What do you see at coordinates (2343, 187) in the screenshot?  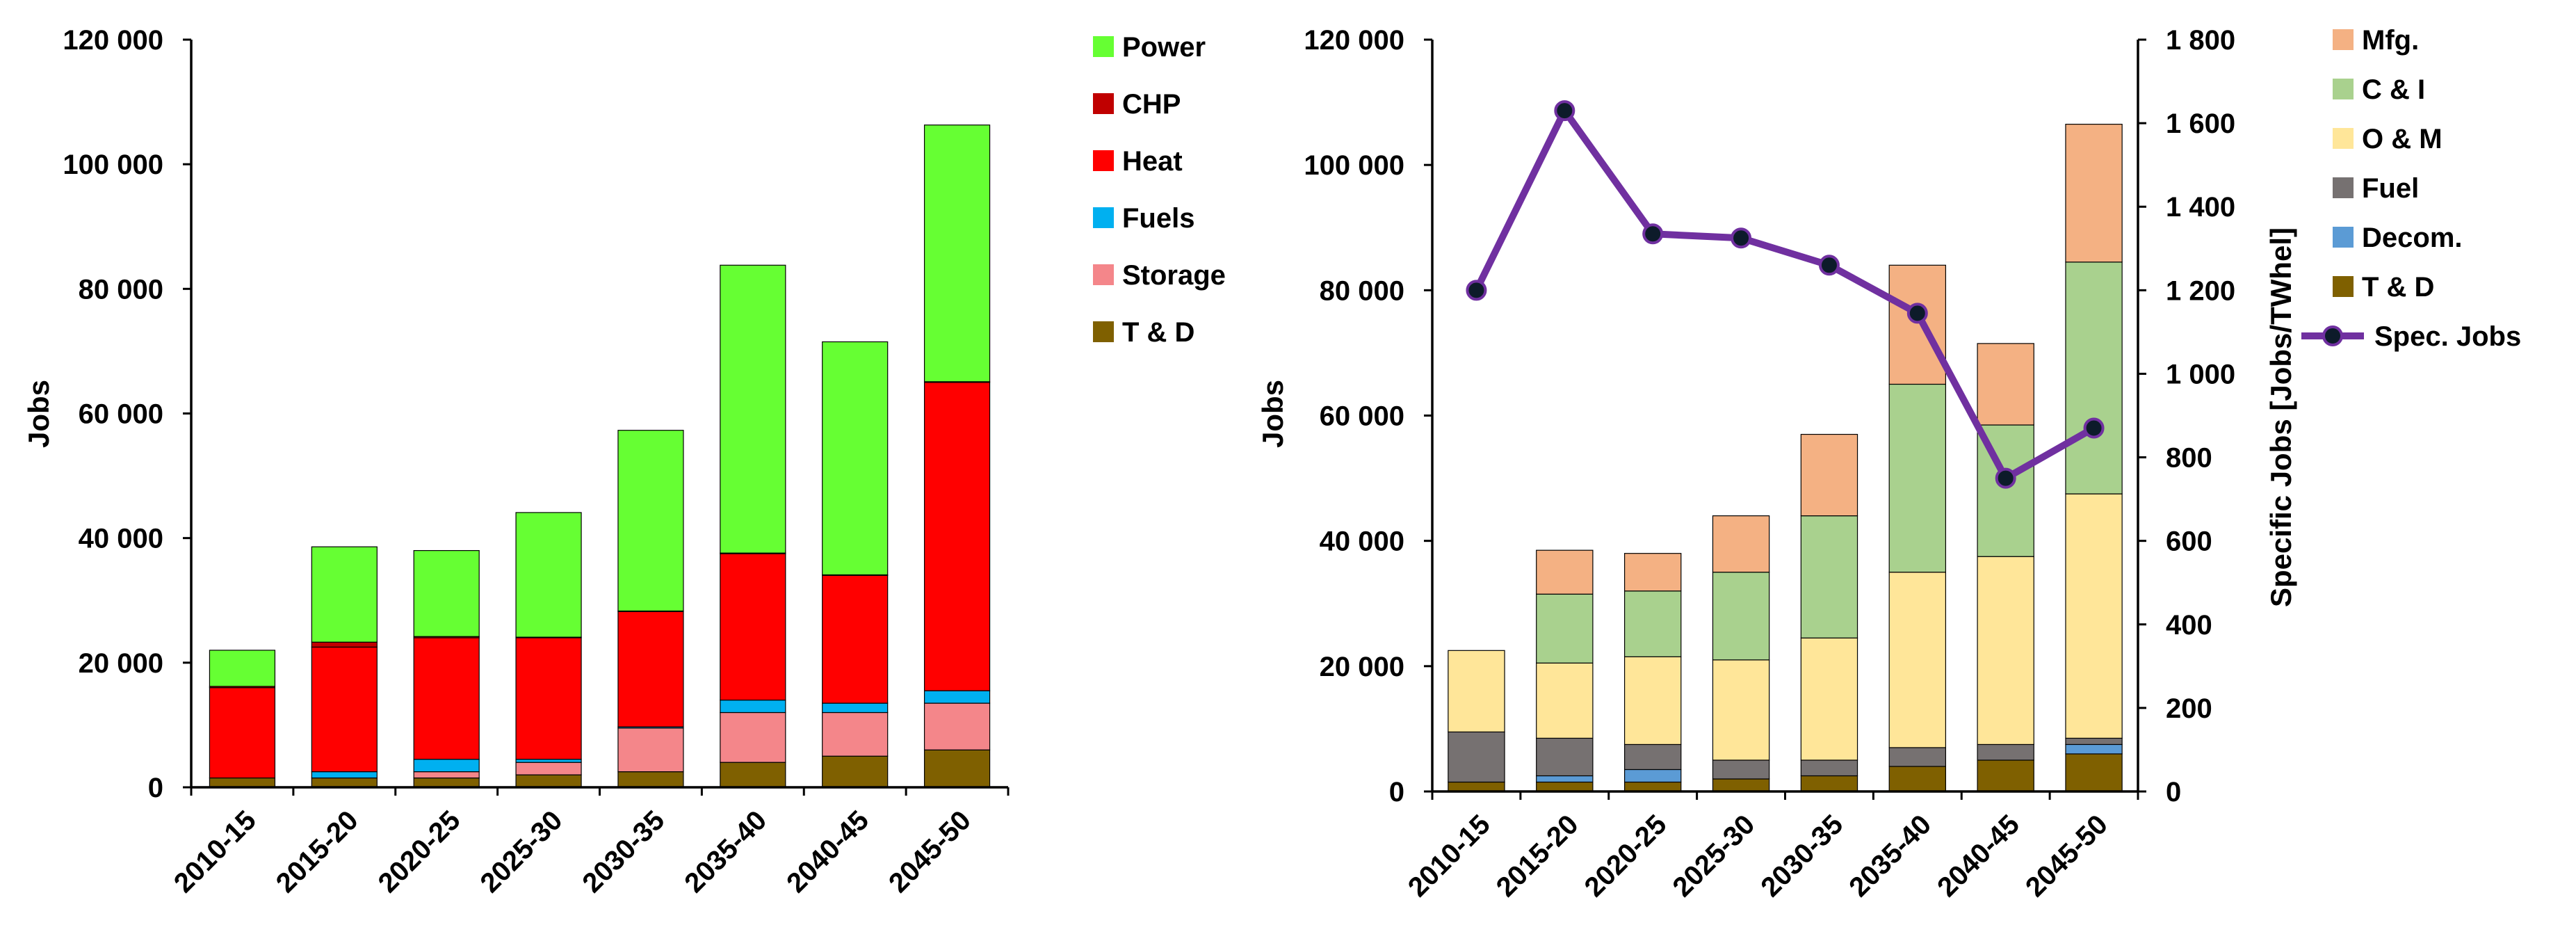 I see `legend-swatch-fuel` at bounding box center [2343, 187].